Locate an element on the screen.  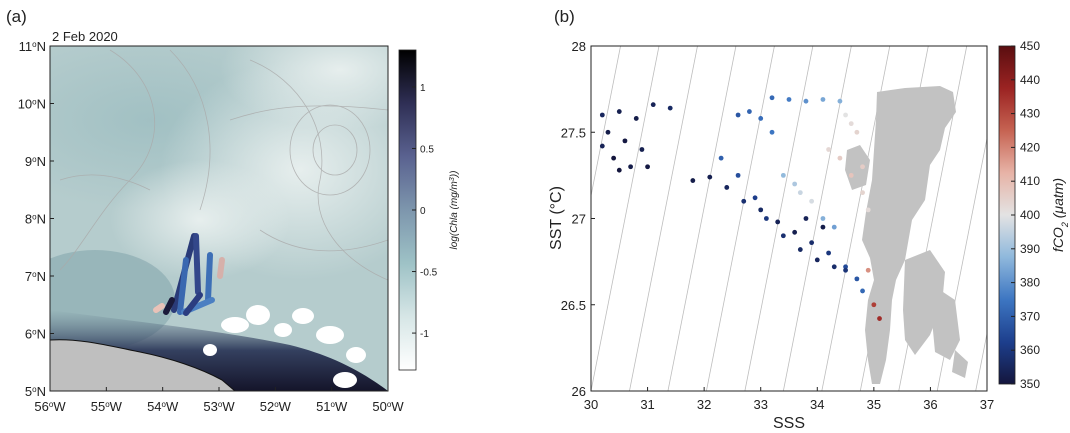
map-x-tick-label: 51oW is located at coordinates (332, 406).